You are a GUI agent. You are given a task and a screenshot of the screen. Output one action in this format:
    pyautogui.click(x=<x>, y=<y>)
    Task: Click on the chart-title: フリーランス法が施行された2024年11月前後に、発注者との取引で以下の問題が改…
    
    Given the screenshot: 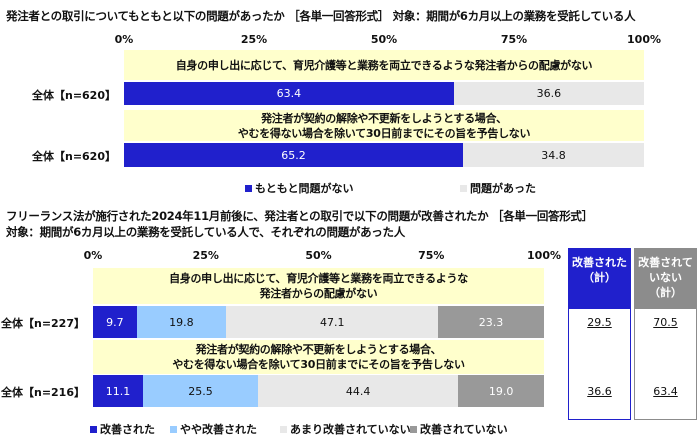 What is the action you would take?
    pyautogui.click(x=299, y=216)
    